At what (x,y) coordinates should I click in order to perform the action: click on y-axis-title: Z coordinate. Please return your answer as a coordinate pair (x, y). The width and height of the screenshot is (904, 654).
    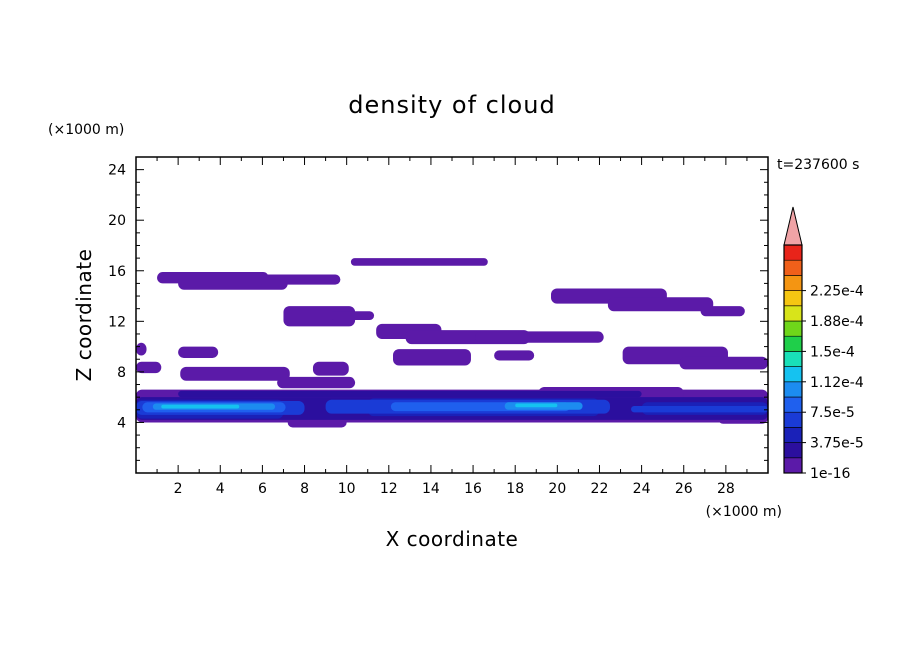
    Looking at the image, I should click on (84, 315).